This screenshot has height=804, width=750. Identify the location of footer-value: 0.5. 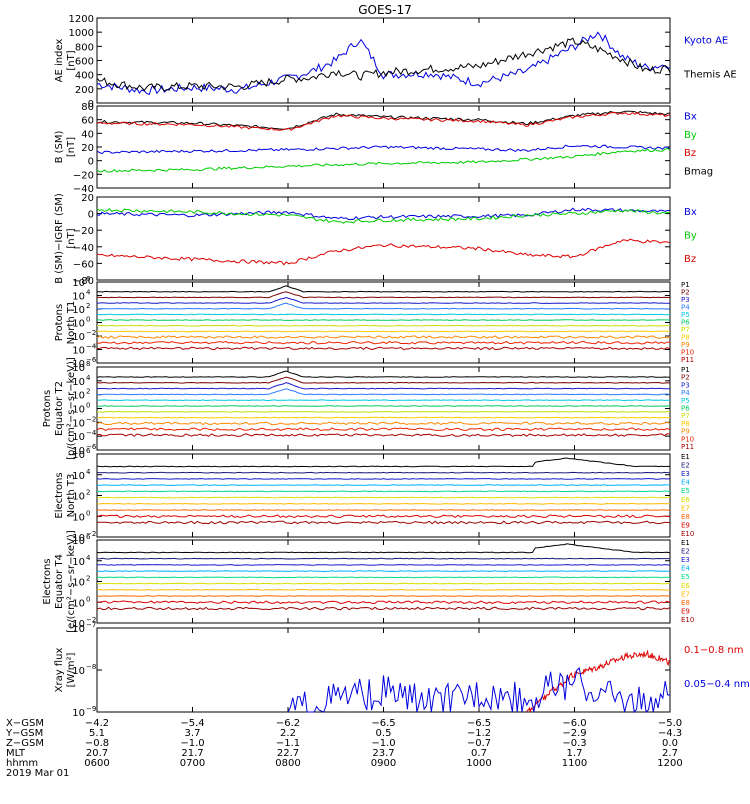
(384, 733).